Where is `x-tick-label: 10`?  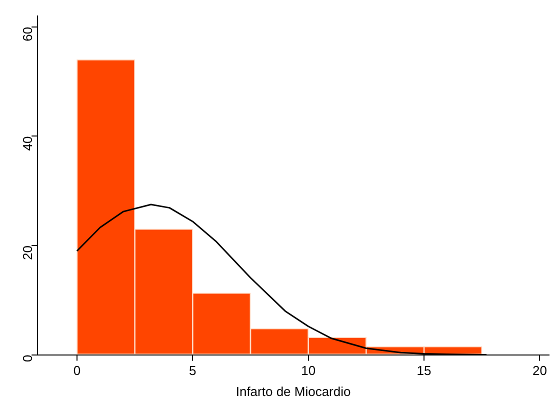
x-tick-label: 10 is located at coordinates (308, 370).